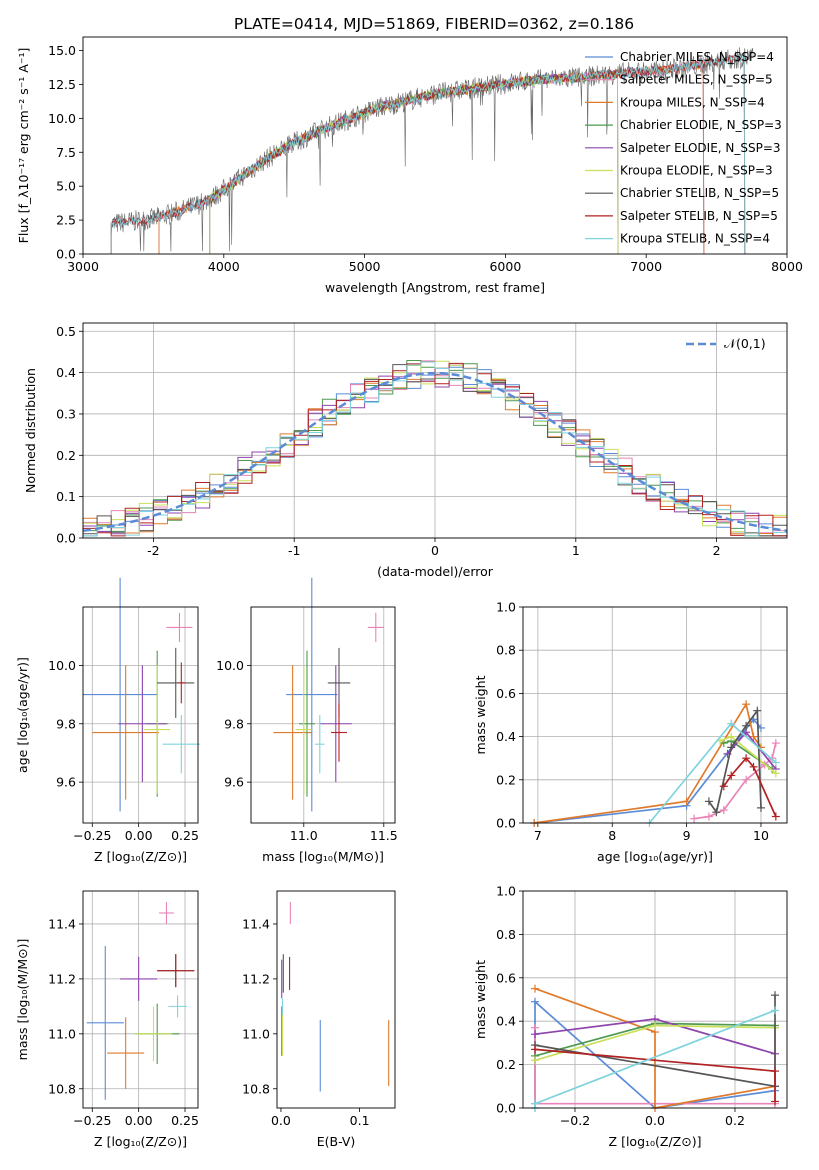 The image size is (819, 1170). Describe the element at coordinates (140, 715) in the screenshot. I see `age_vs_Z-frame` at that location.